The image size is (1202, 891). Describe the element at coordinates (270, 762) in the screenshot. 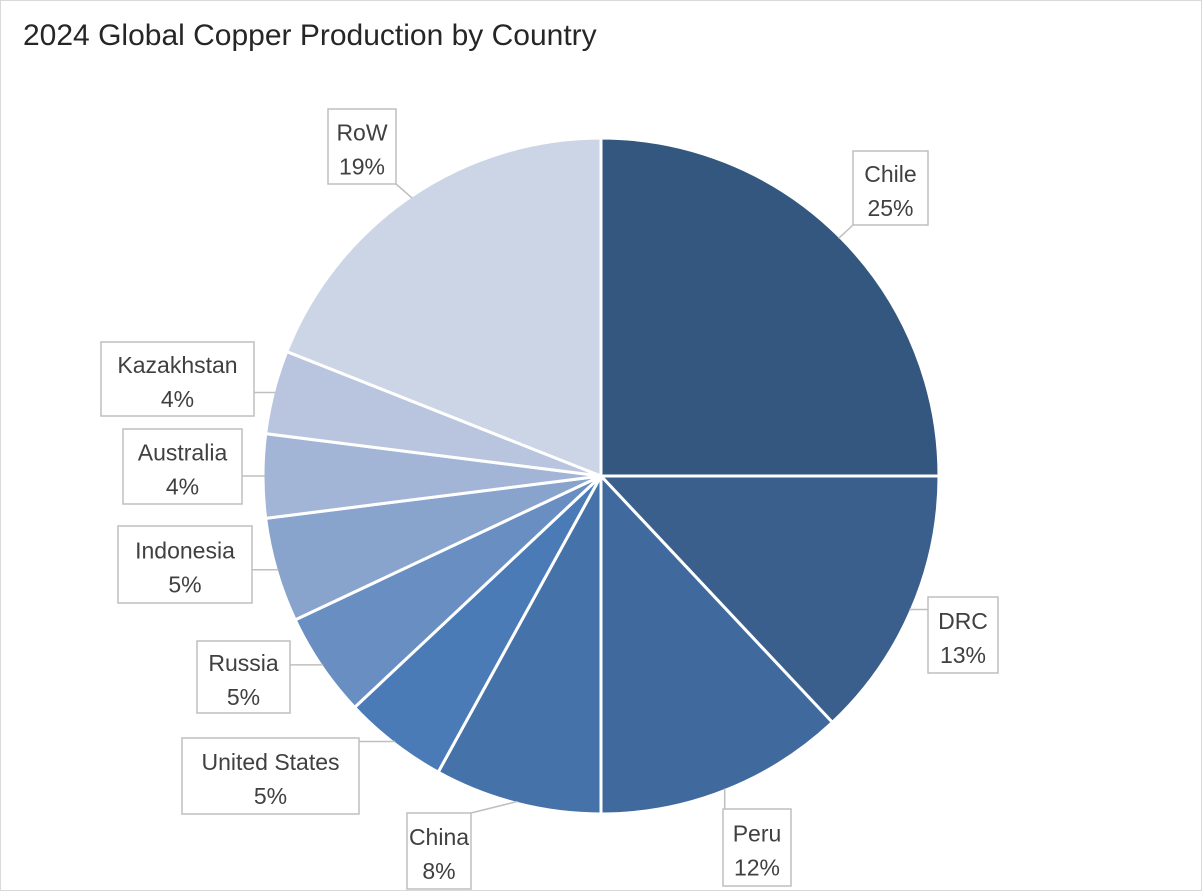

I see `label-name: United States` at that location.